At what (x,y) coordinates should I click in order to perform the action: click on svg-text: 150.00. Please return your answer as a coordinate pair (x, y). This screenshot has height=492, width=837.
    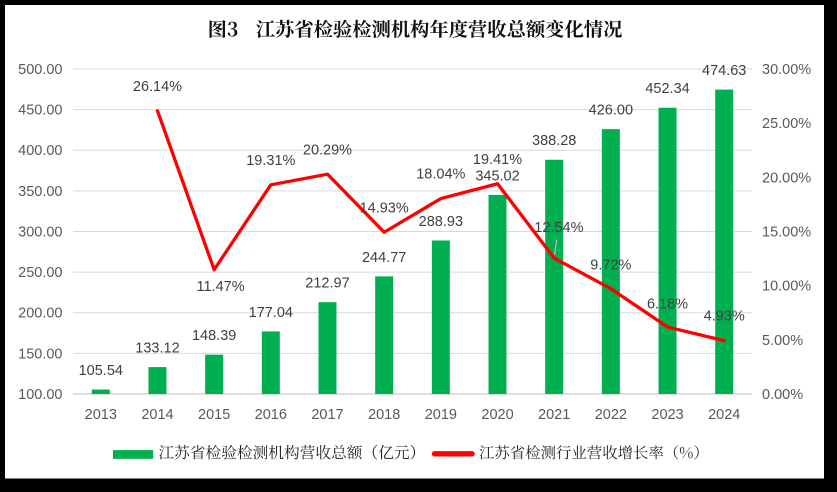
    Looking at the image, I should click on (40, 354).